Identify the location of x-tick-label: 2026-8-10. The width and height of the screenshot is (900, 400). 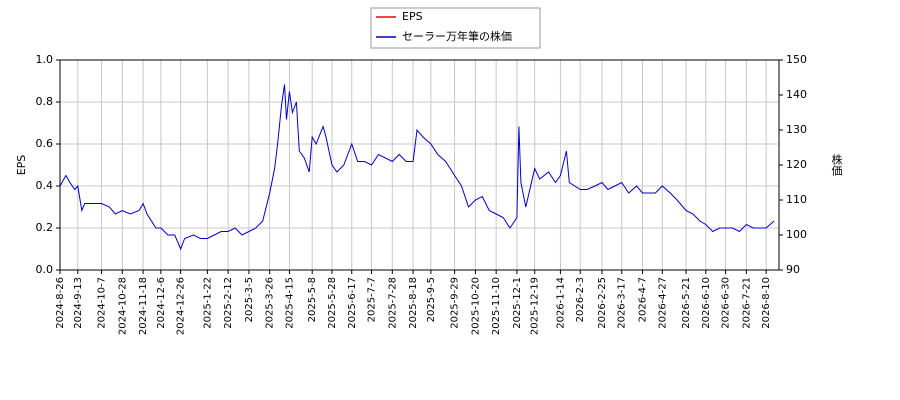
(766, 303).